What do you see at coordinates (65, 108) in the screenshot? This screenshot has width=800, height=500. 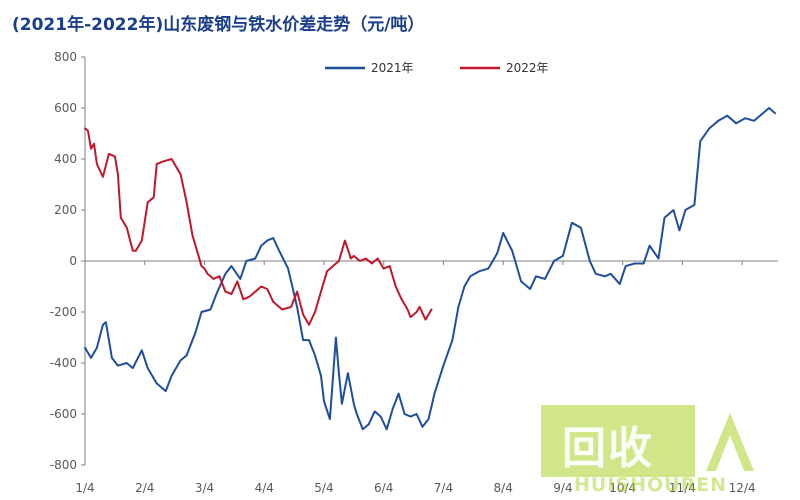 I see `y-tick-label: 600` at bounding box center [65, 108].